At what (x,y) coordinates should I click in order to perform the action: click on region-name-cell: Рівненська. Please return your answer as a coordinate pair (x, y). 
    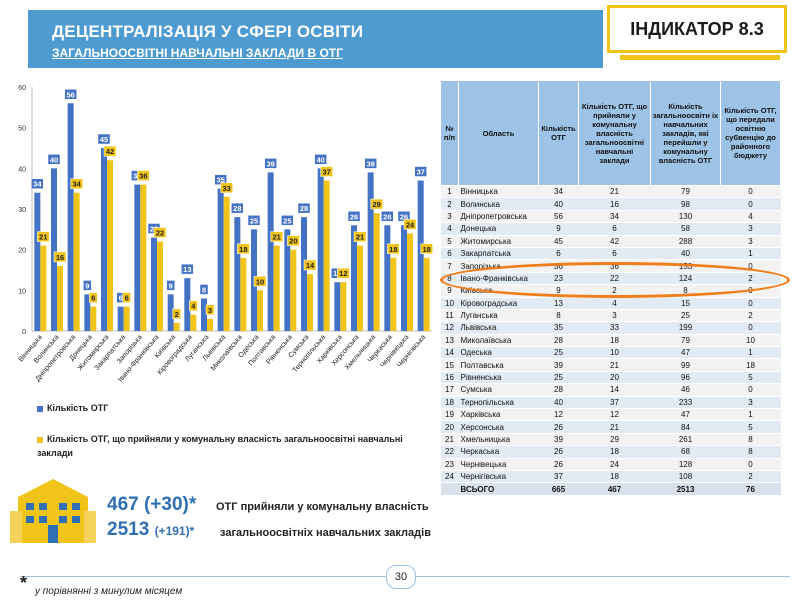
    Looking at the image, I should click on (498, 378).